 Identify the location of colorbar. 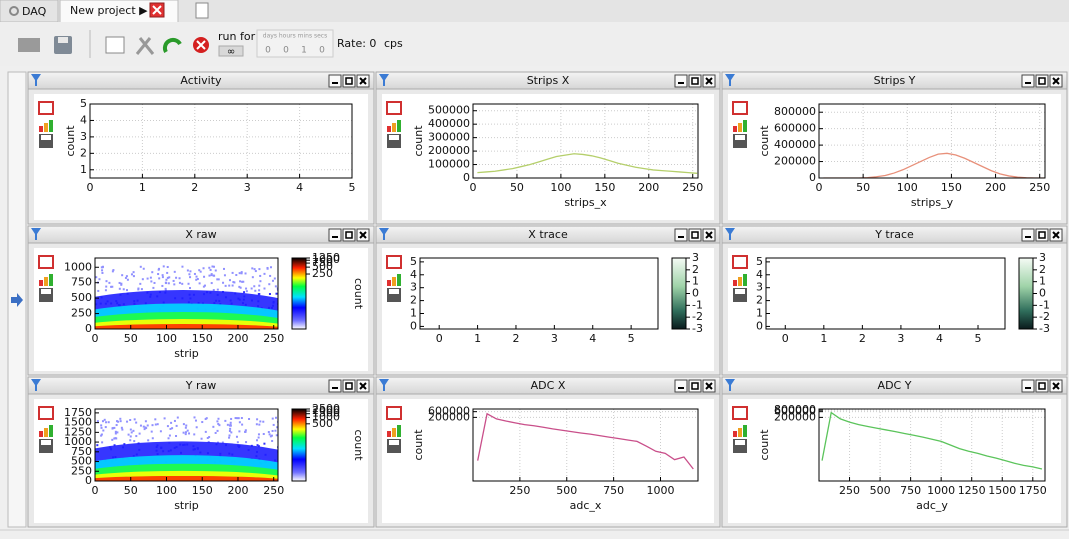
(1026, 293).